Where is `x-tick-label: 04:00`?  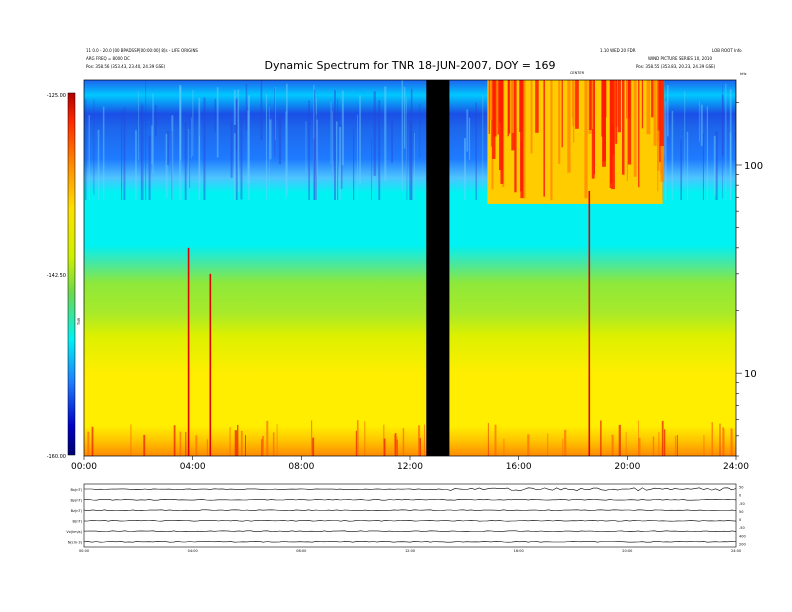
x-tick-label: 04:00 is located at coordinates (193, 467).